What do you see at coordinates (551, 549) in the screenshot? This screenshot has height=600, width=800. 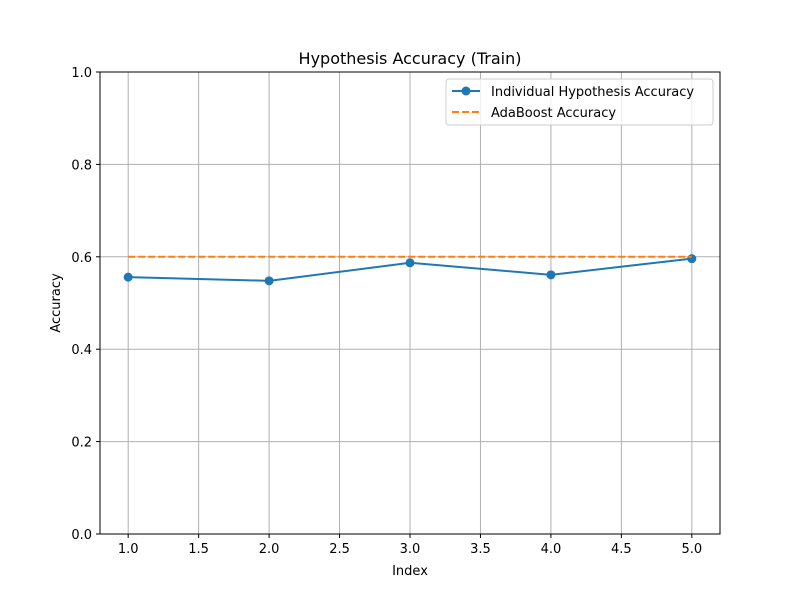 I see `x-tick-label: 4.0` at bounding box center [551, 549].